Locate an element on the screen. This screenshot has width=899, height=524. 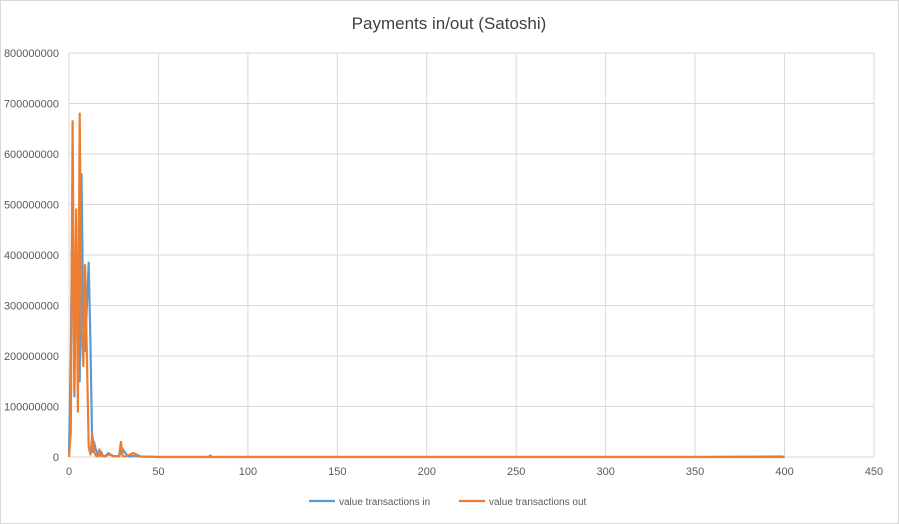
y-tick-label: 300000000 is located at coordinates (31, 307).